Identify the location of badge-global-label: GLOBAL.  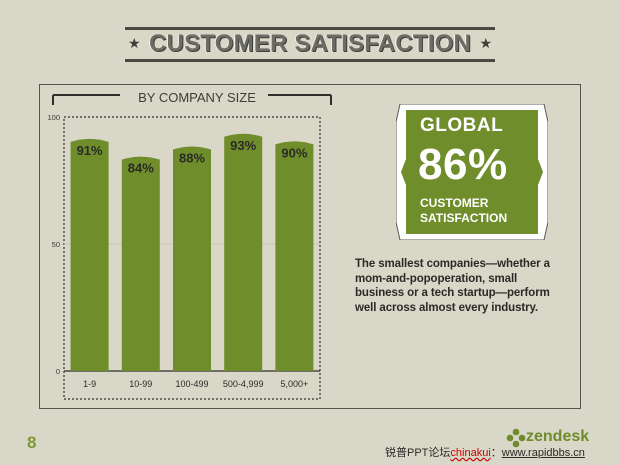
(462, 125).